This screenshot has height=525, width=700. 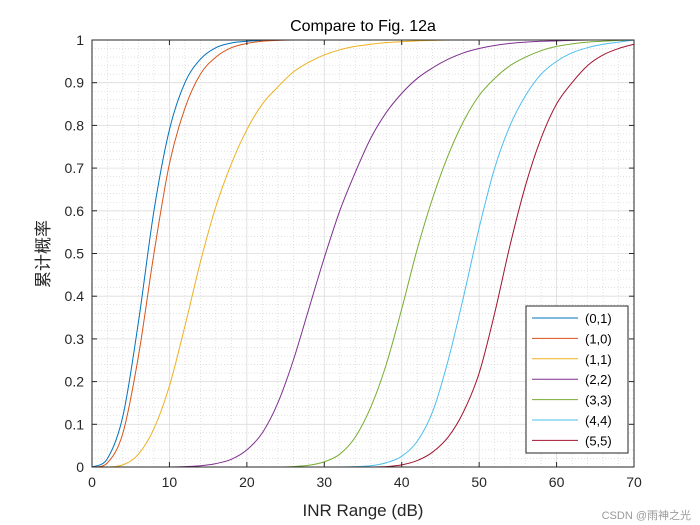 What do you see at coordinates (75, 296) in the screenshot?
I see `y-tick-label: 0.4` at bounding box center [75, 296].